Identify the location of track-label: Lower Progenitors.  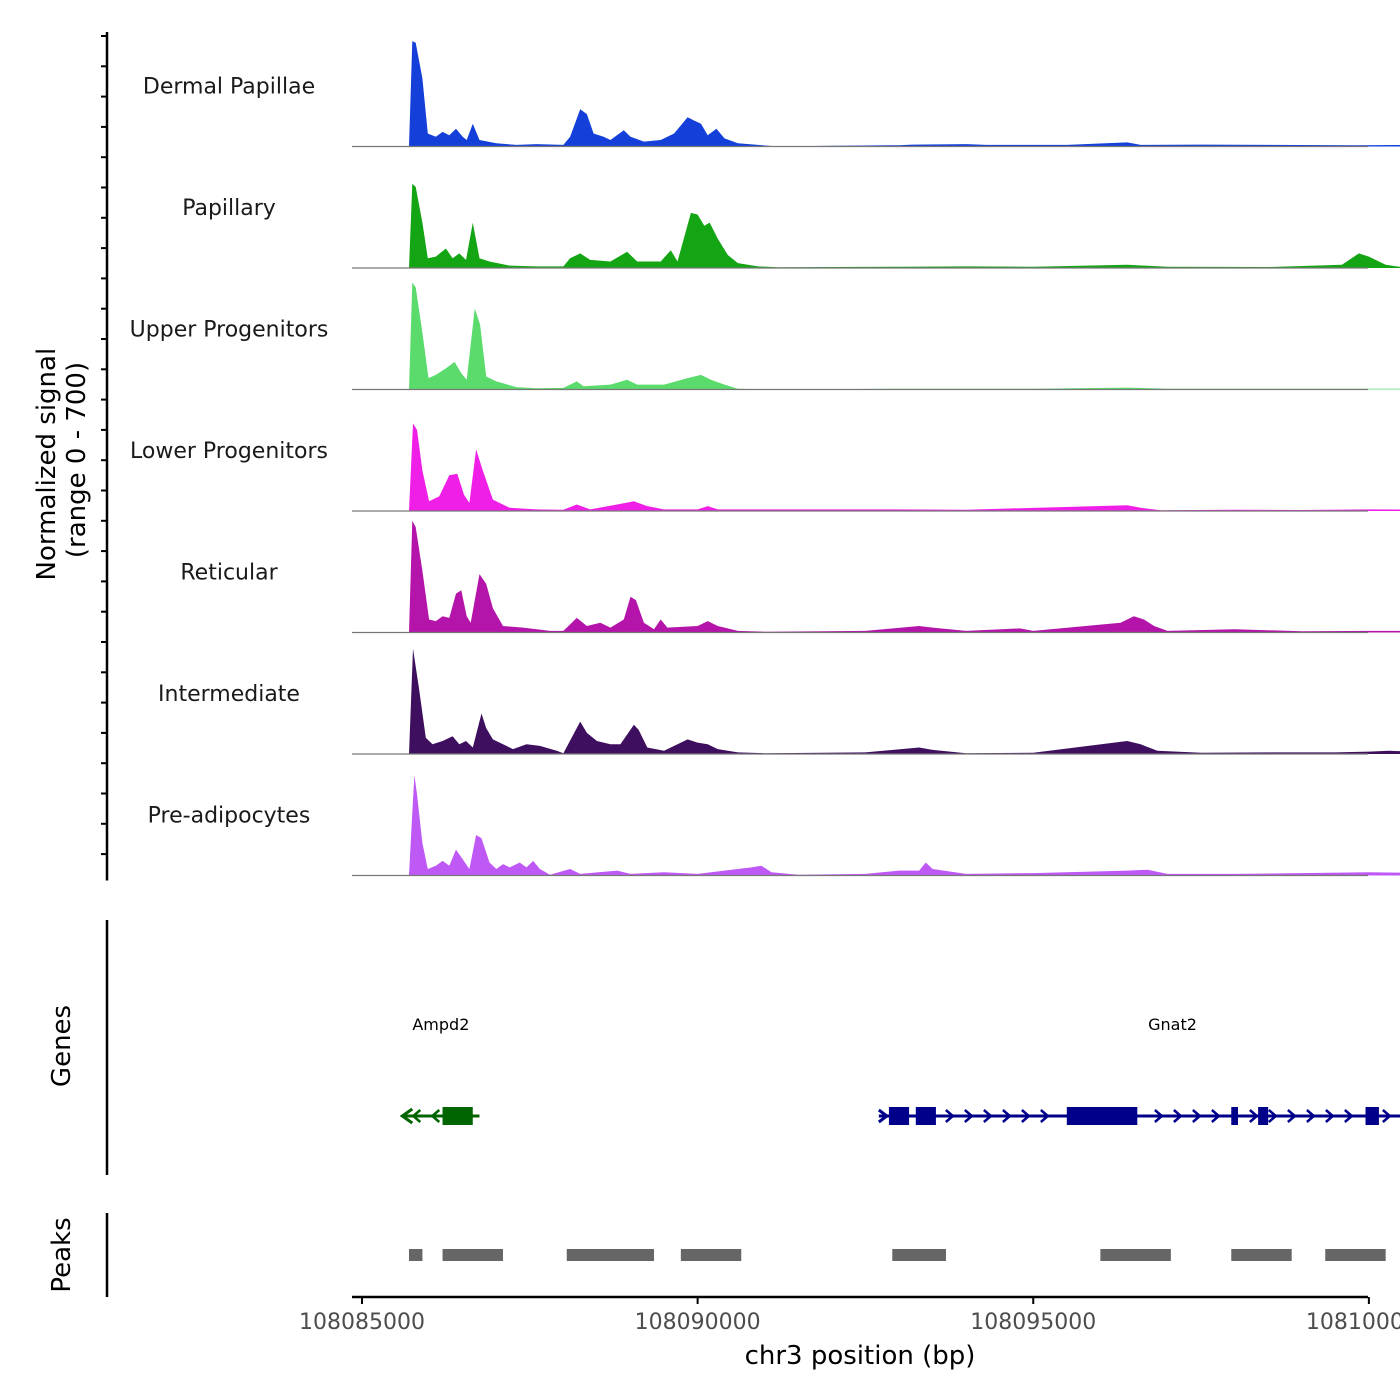
(229, 451).